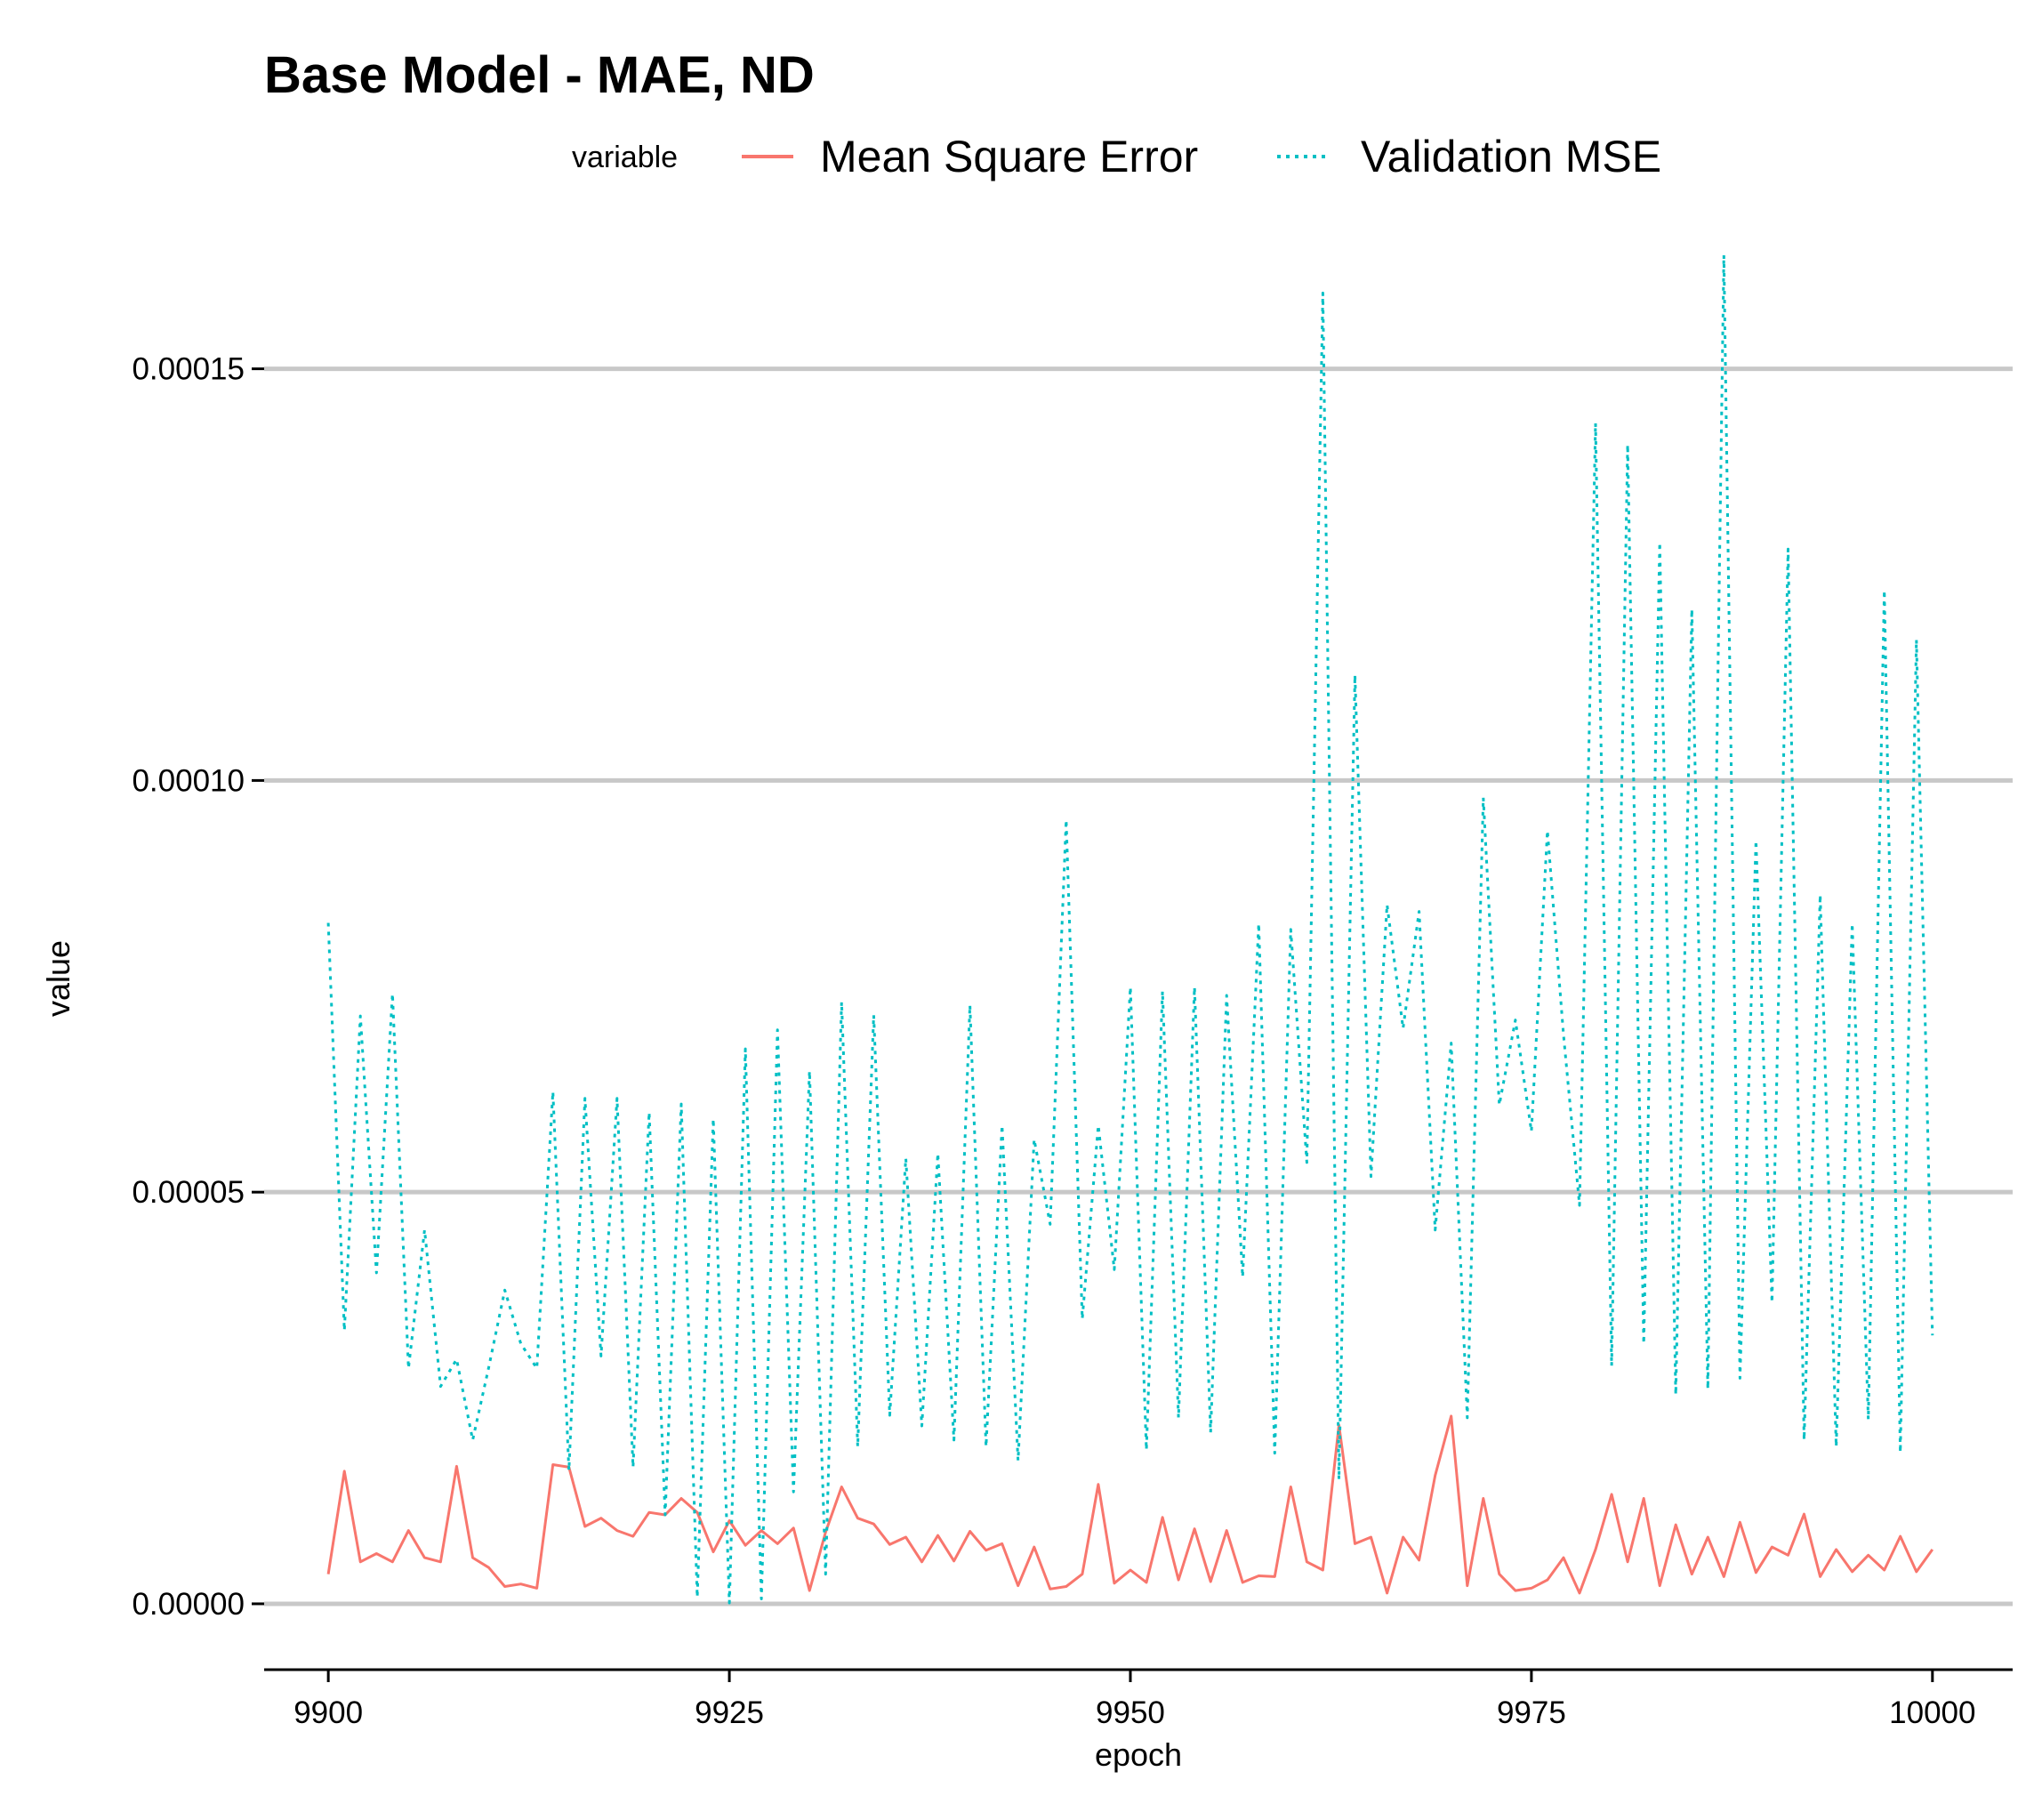 The image size is (2042, 1820). I want to click on x-axis-ticks: 9900 9925 9950 9975 10000, so click(1134, 1700).